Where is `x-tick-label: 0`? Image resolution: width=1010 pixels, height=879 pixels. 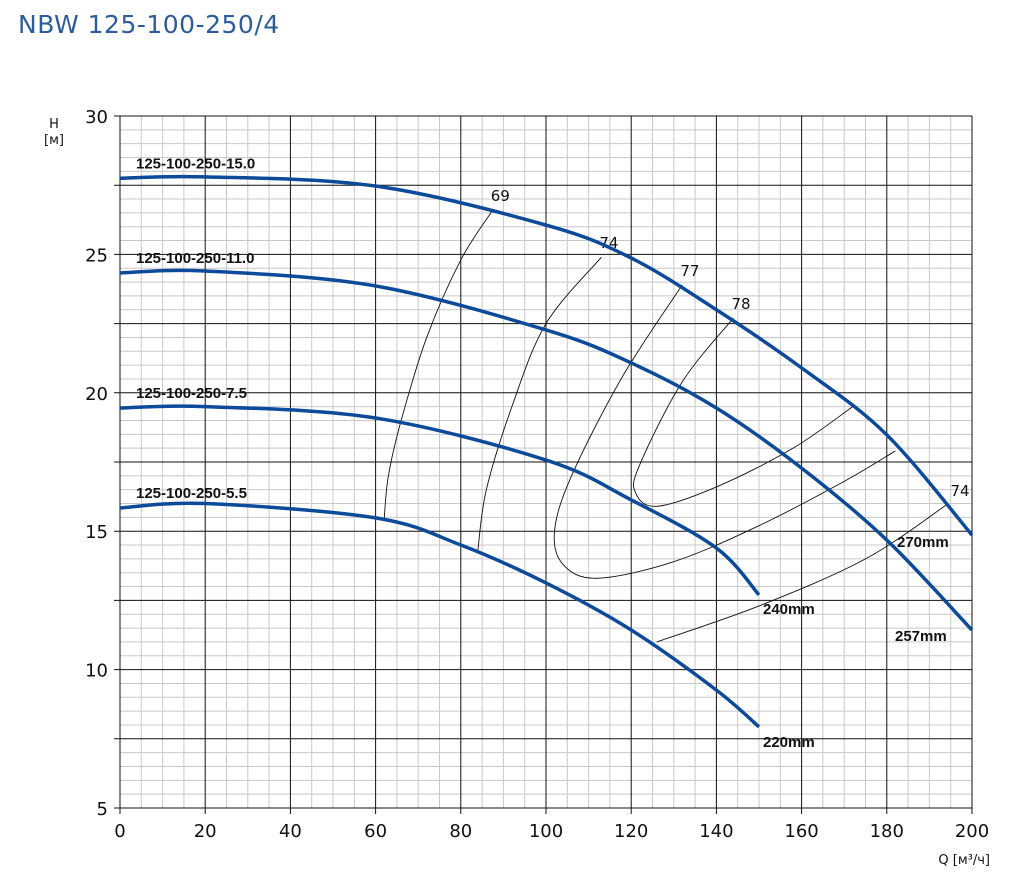
x-tick-label: 0 is located at coordinates (119, 831).